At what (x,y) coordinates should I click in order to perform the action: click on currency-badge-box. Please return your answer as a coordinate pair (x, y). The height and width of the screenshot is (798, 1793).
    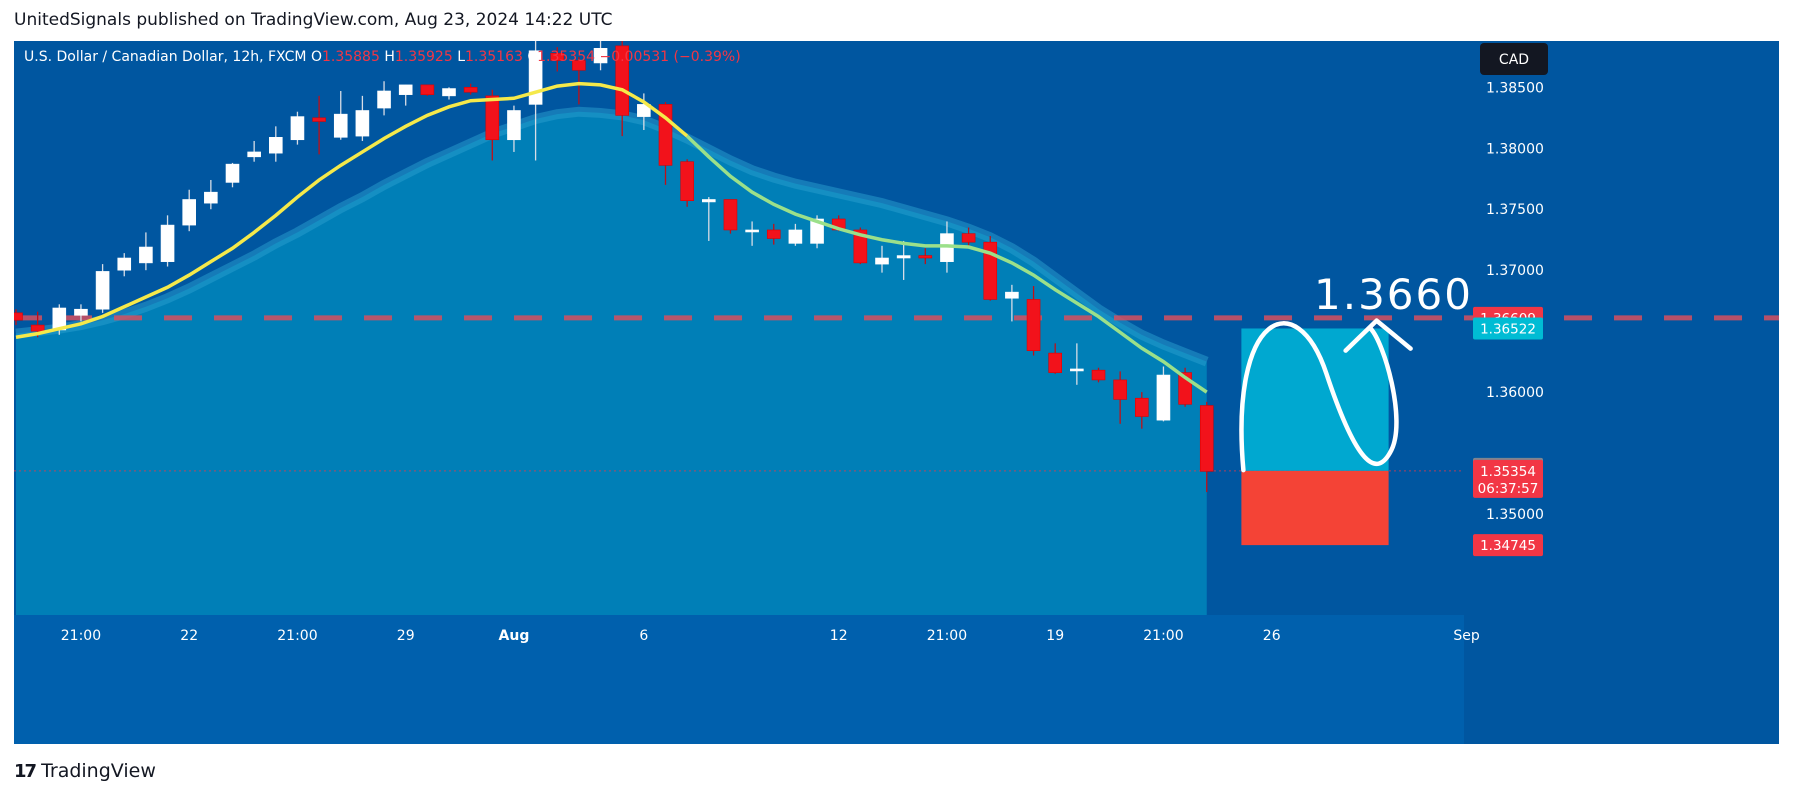
    Looking at the image, I should click on (1514, 59).